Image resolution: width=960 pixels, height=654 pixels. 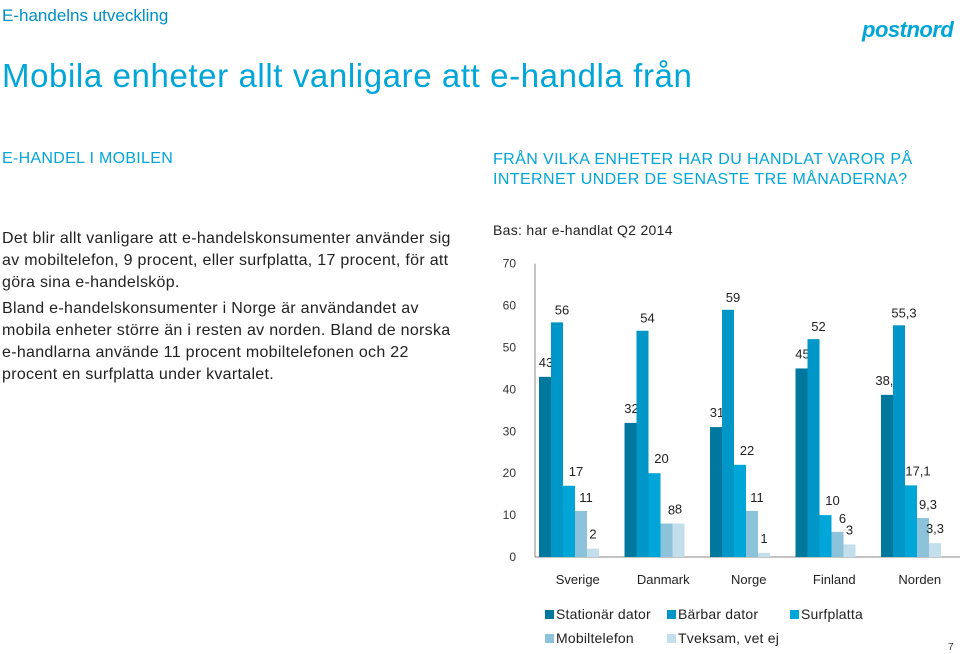 What do you see at coordinates (510, 348) in the screenshot?
I see `y-tick-label: 50` at bounding box center [510, 348].